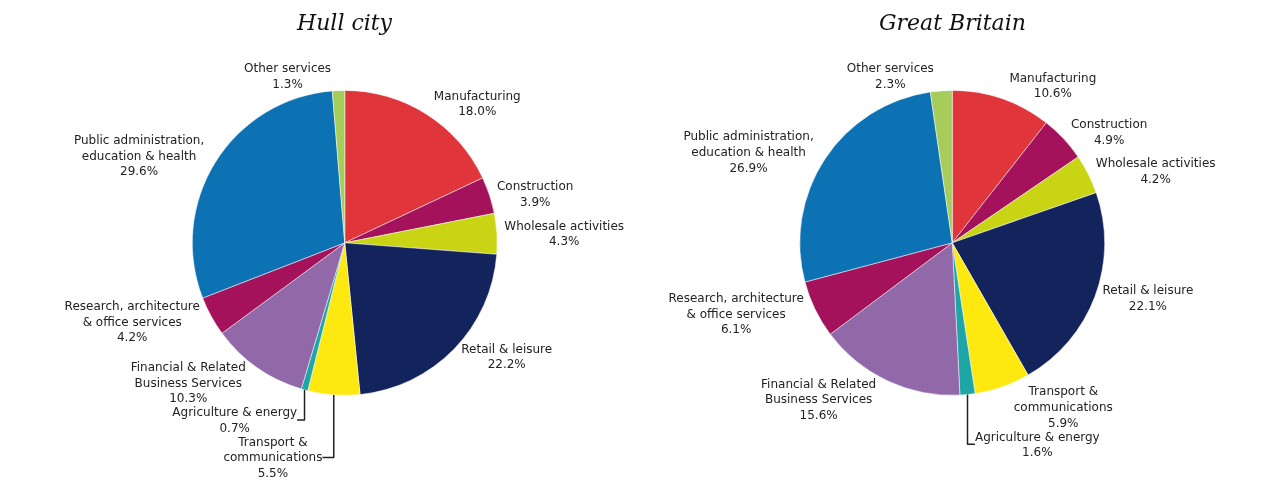 This screenshot has width=1281, height=485. Describe the element at coordinates (188, 398) in the screenshot. I see `data-label: 10.3%` at that location.